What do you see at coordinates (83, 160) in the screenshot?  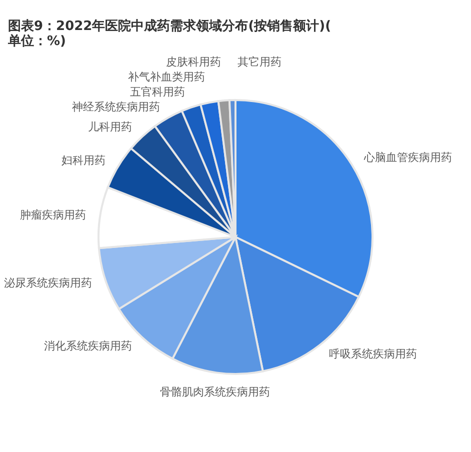 I see `slice-label: 妇科用药` at bounding box center [83, 160].